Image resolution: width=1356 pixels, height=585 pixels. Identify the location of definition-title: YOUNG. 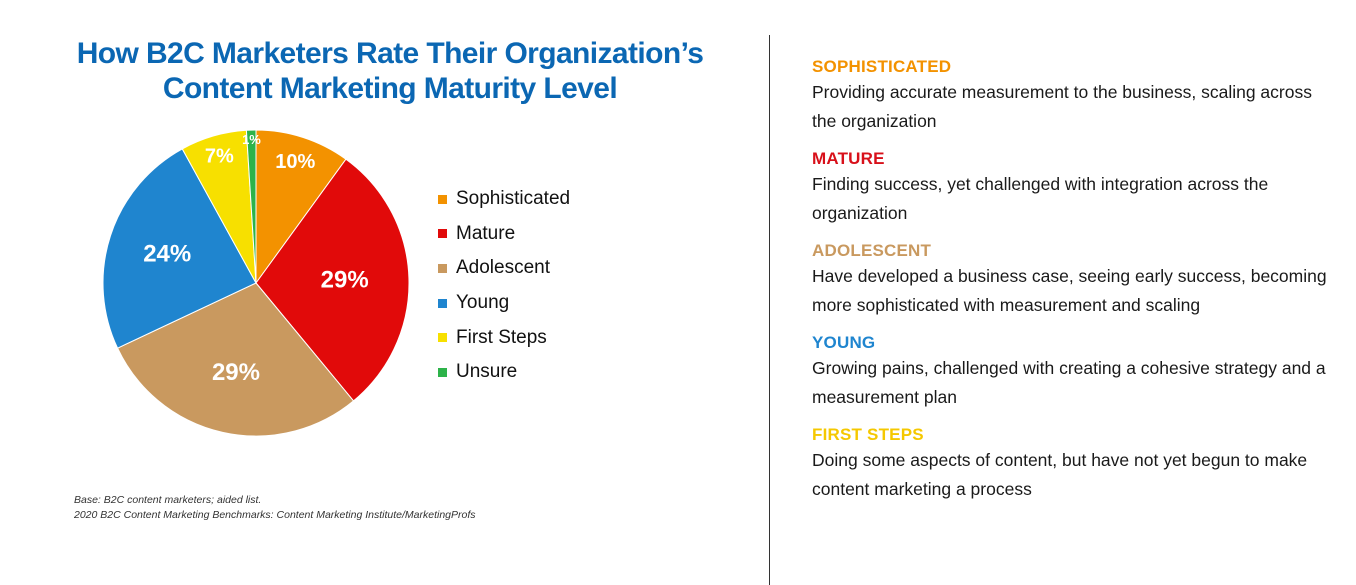
(844, 342).